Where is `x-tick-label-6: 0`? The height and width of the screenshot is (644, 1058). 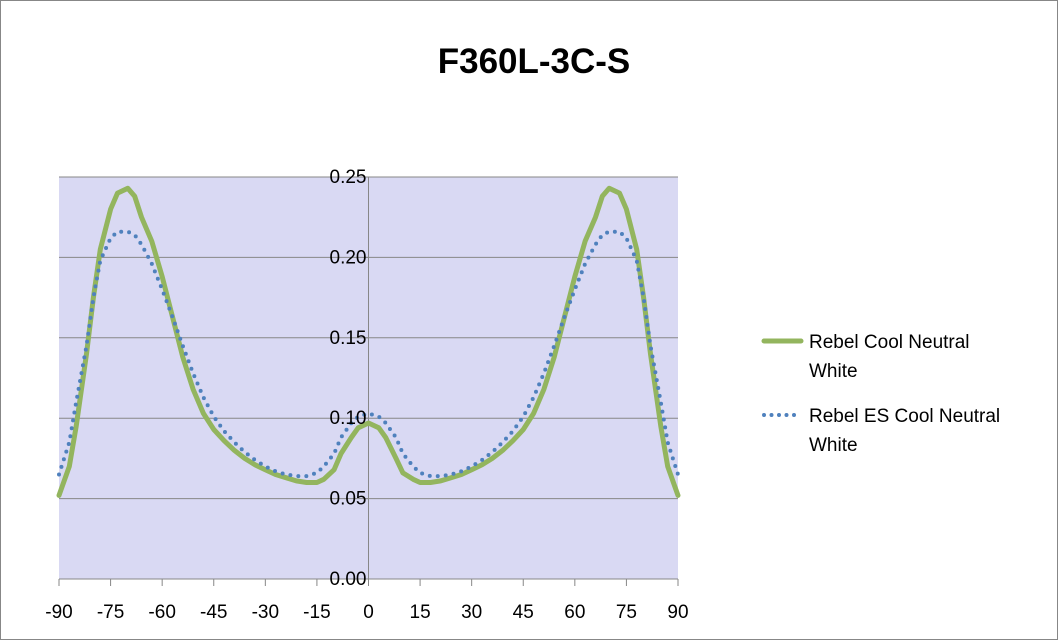
x-tick-label-6: 0 is located at coordinates (368, 612).